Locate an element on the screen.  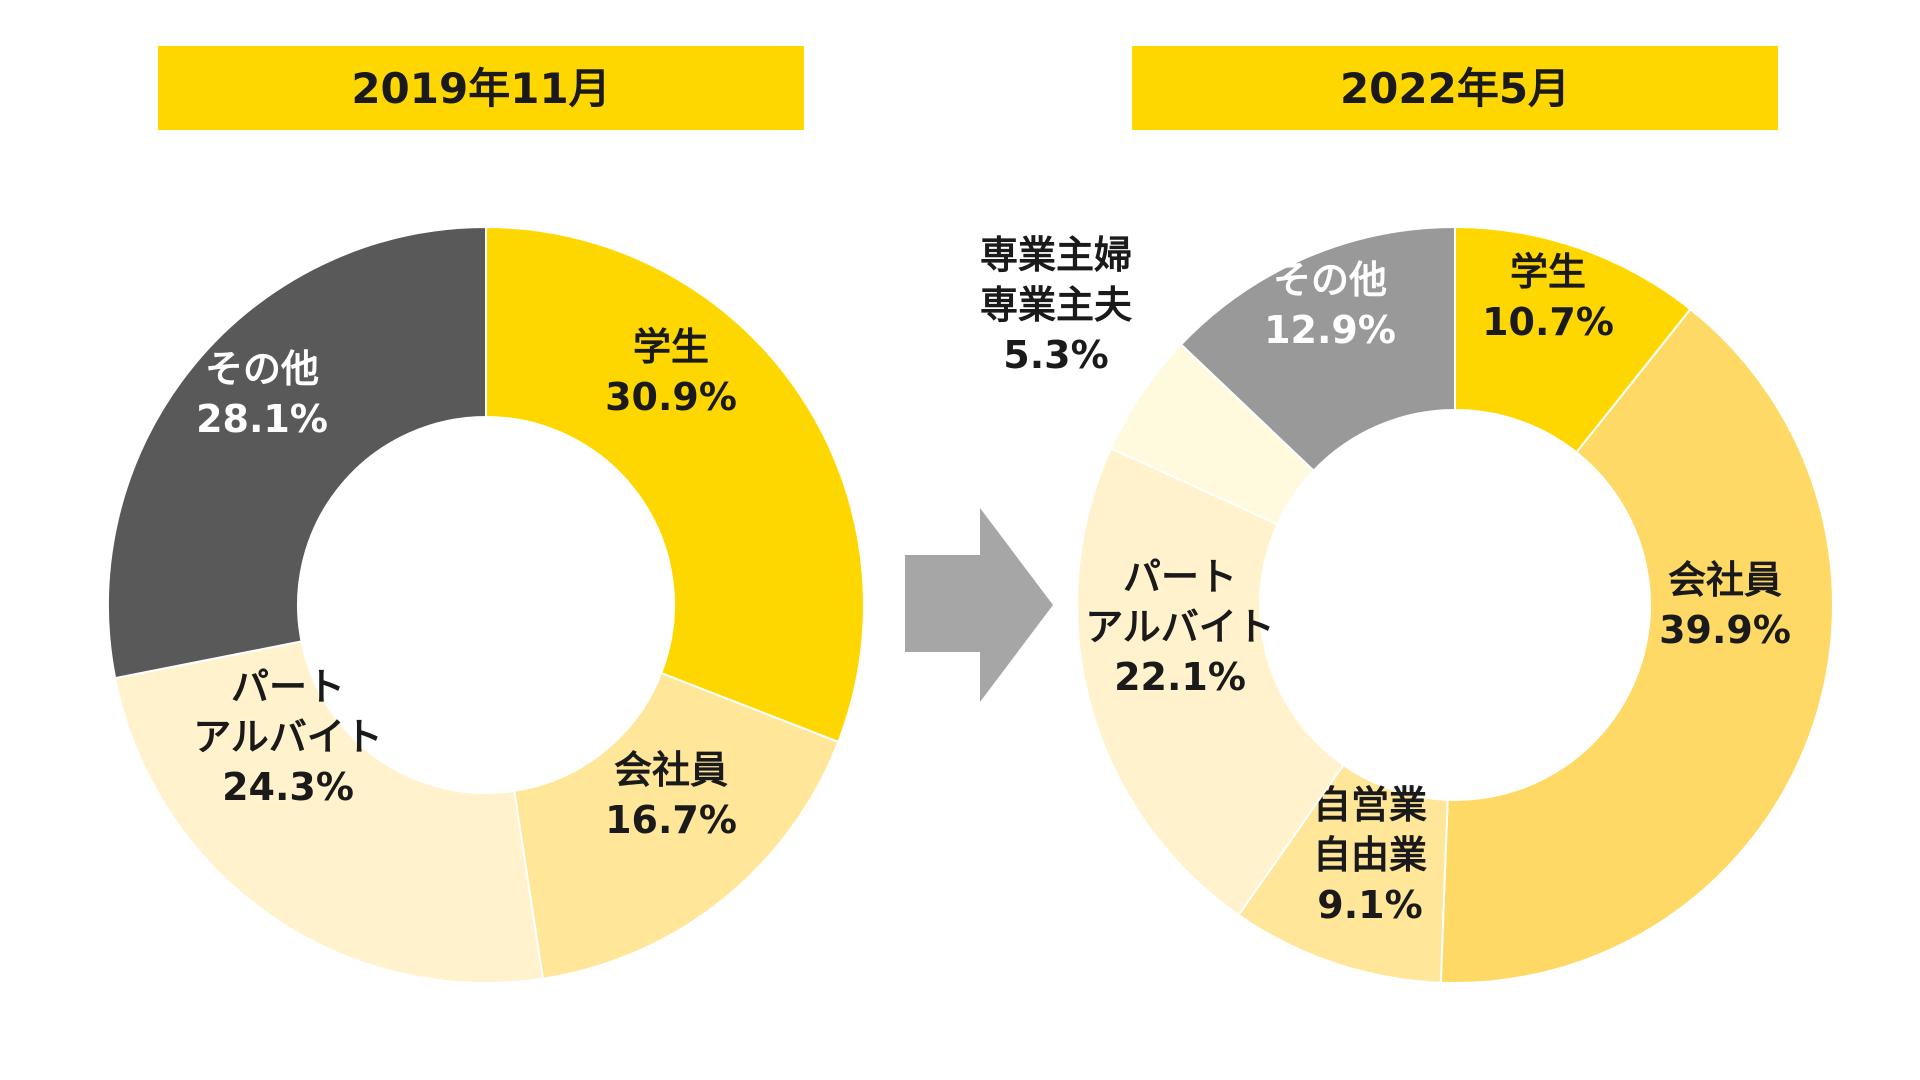
slice-category-label: 自由業 is located at coordinates (1370, 855).